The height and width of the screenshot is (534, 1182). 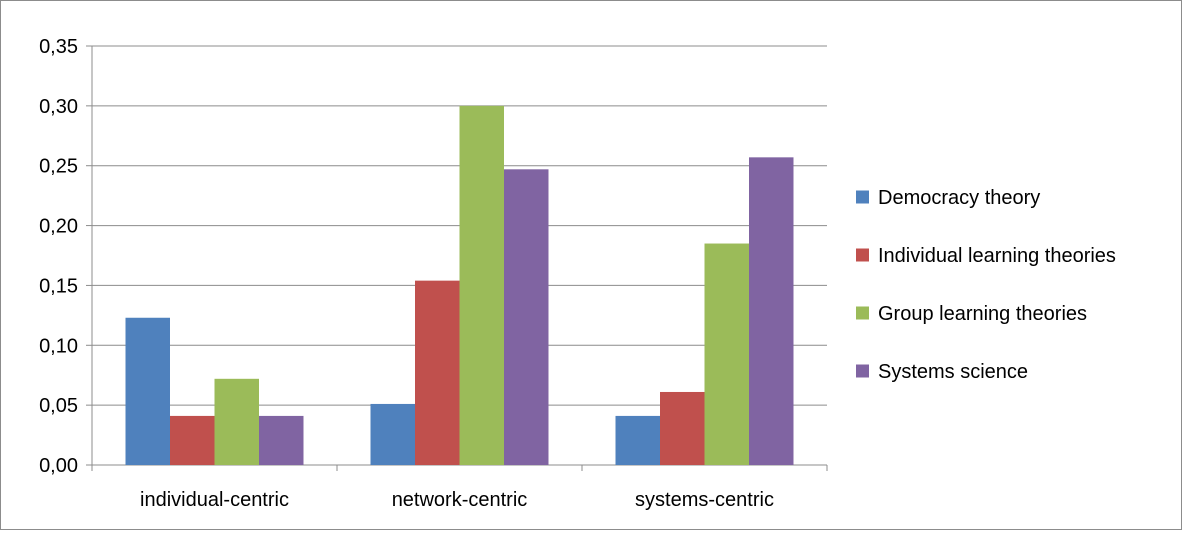 What do you see at coordinates (959, 198) in the screenshot?
I see `legend-label: Democracy theory` at bounding box center [959, 198].